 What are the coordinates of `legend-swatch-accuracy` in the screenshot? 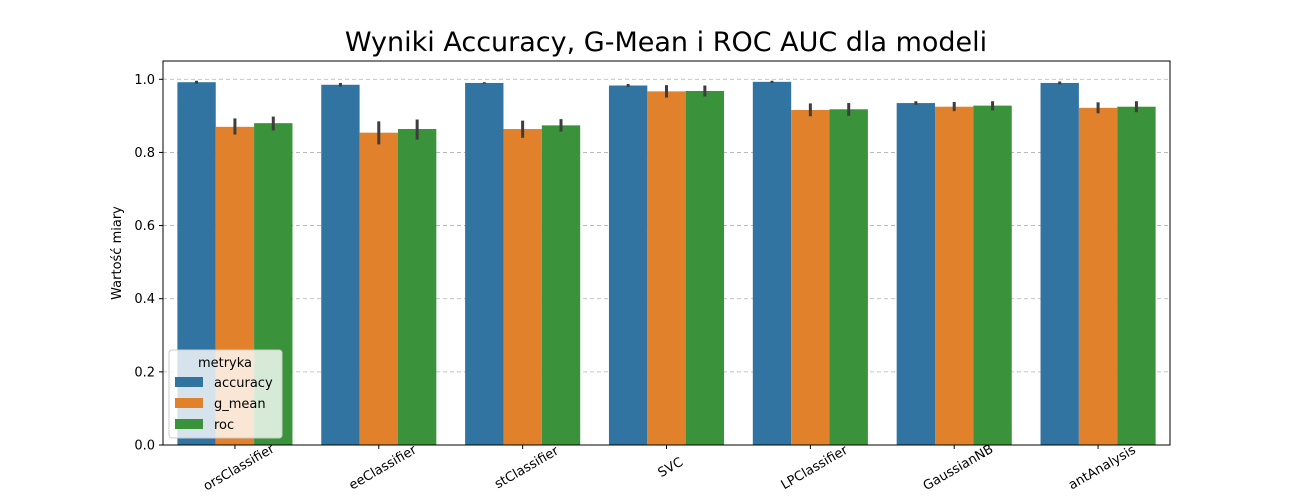 It's located at (189, 382).